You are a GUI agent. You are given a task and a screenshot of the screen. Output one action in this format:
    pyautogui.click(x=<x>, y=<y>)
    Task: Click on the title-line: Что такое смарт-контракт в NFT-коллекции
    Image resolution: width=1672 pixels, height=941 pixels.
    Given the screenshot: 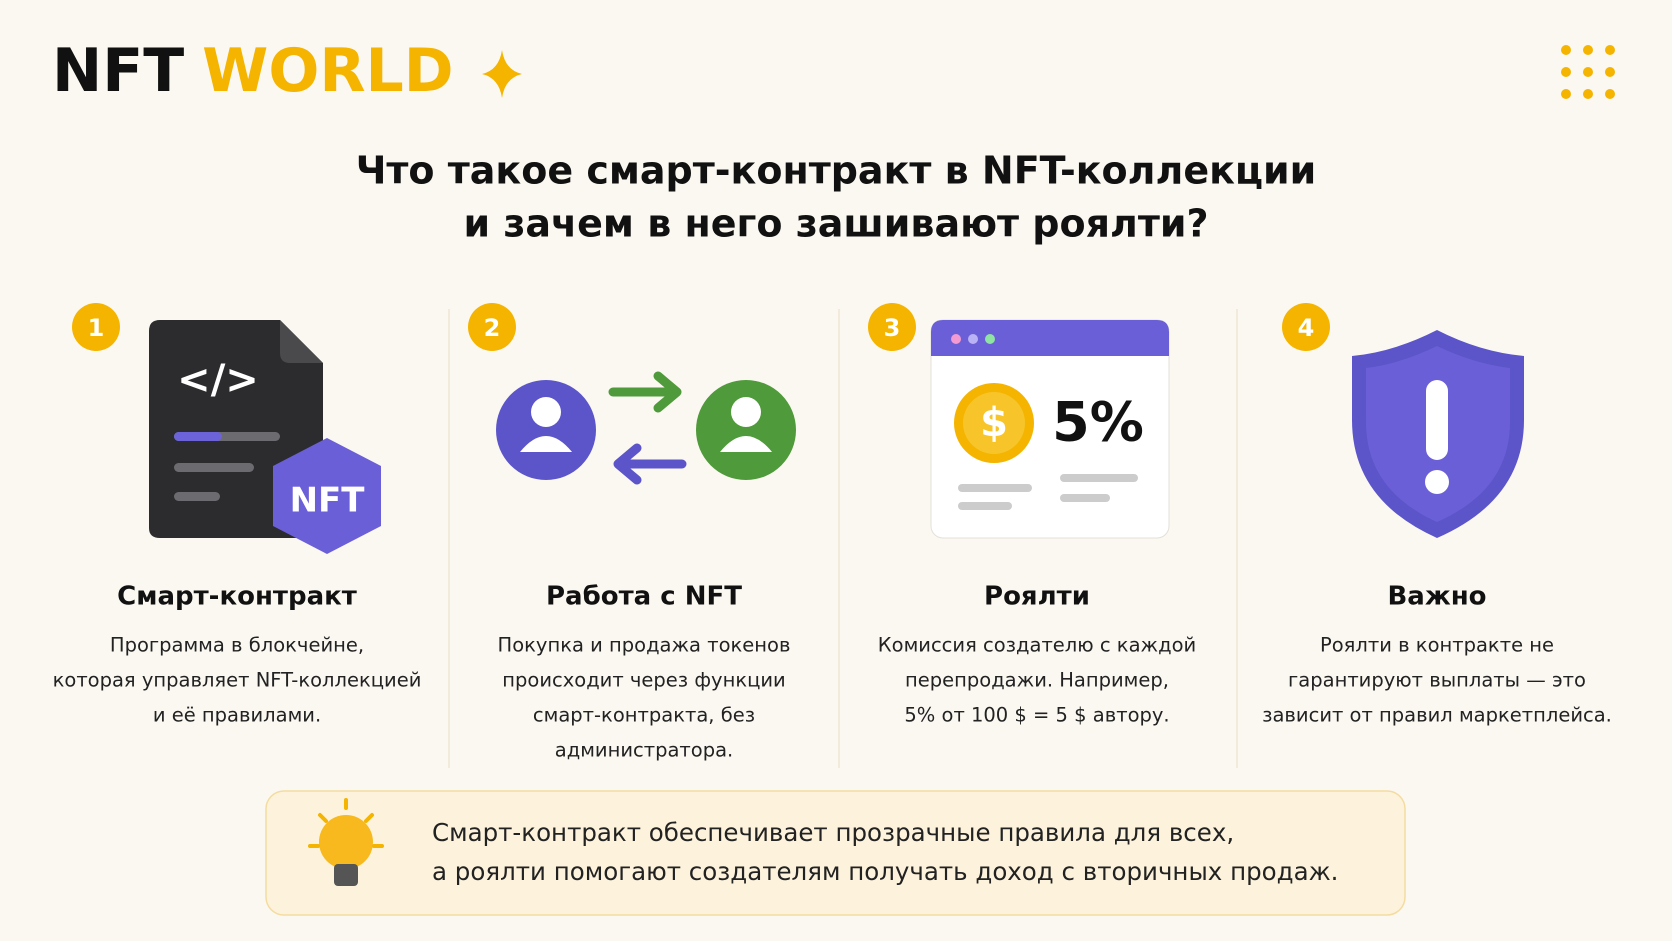 What is the action you would take?
    pyautogui.click(x=836, y=171)
    